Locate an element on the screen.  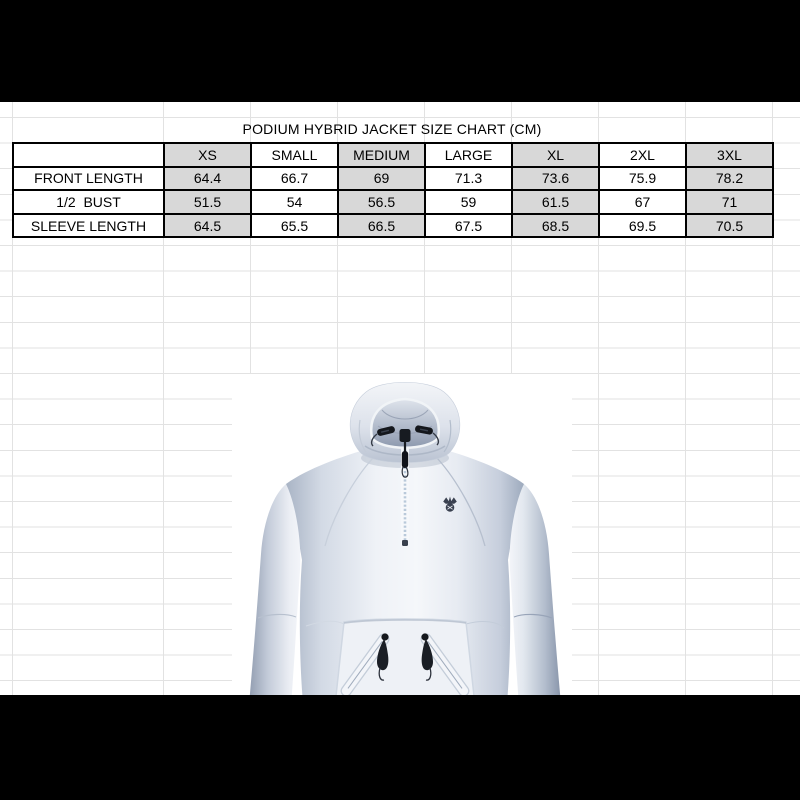
column-header-3xl: 3XL is located at coordinates (729, 155).